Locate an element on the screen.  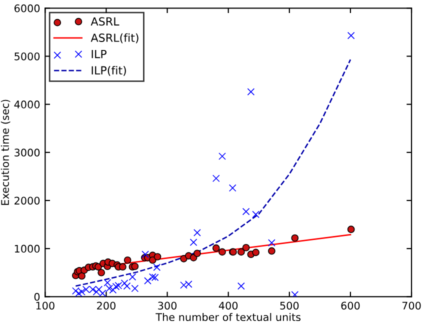
y-tick-label: 6000 is located at coordinates (27, 8).